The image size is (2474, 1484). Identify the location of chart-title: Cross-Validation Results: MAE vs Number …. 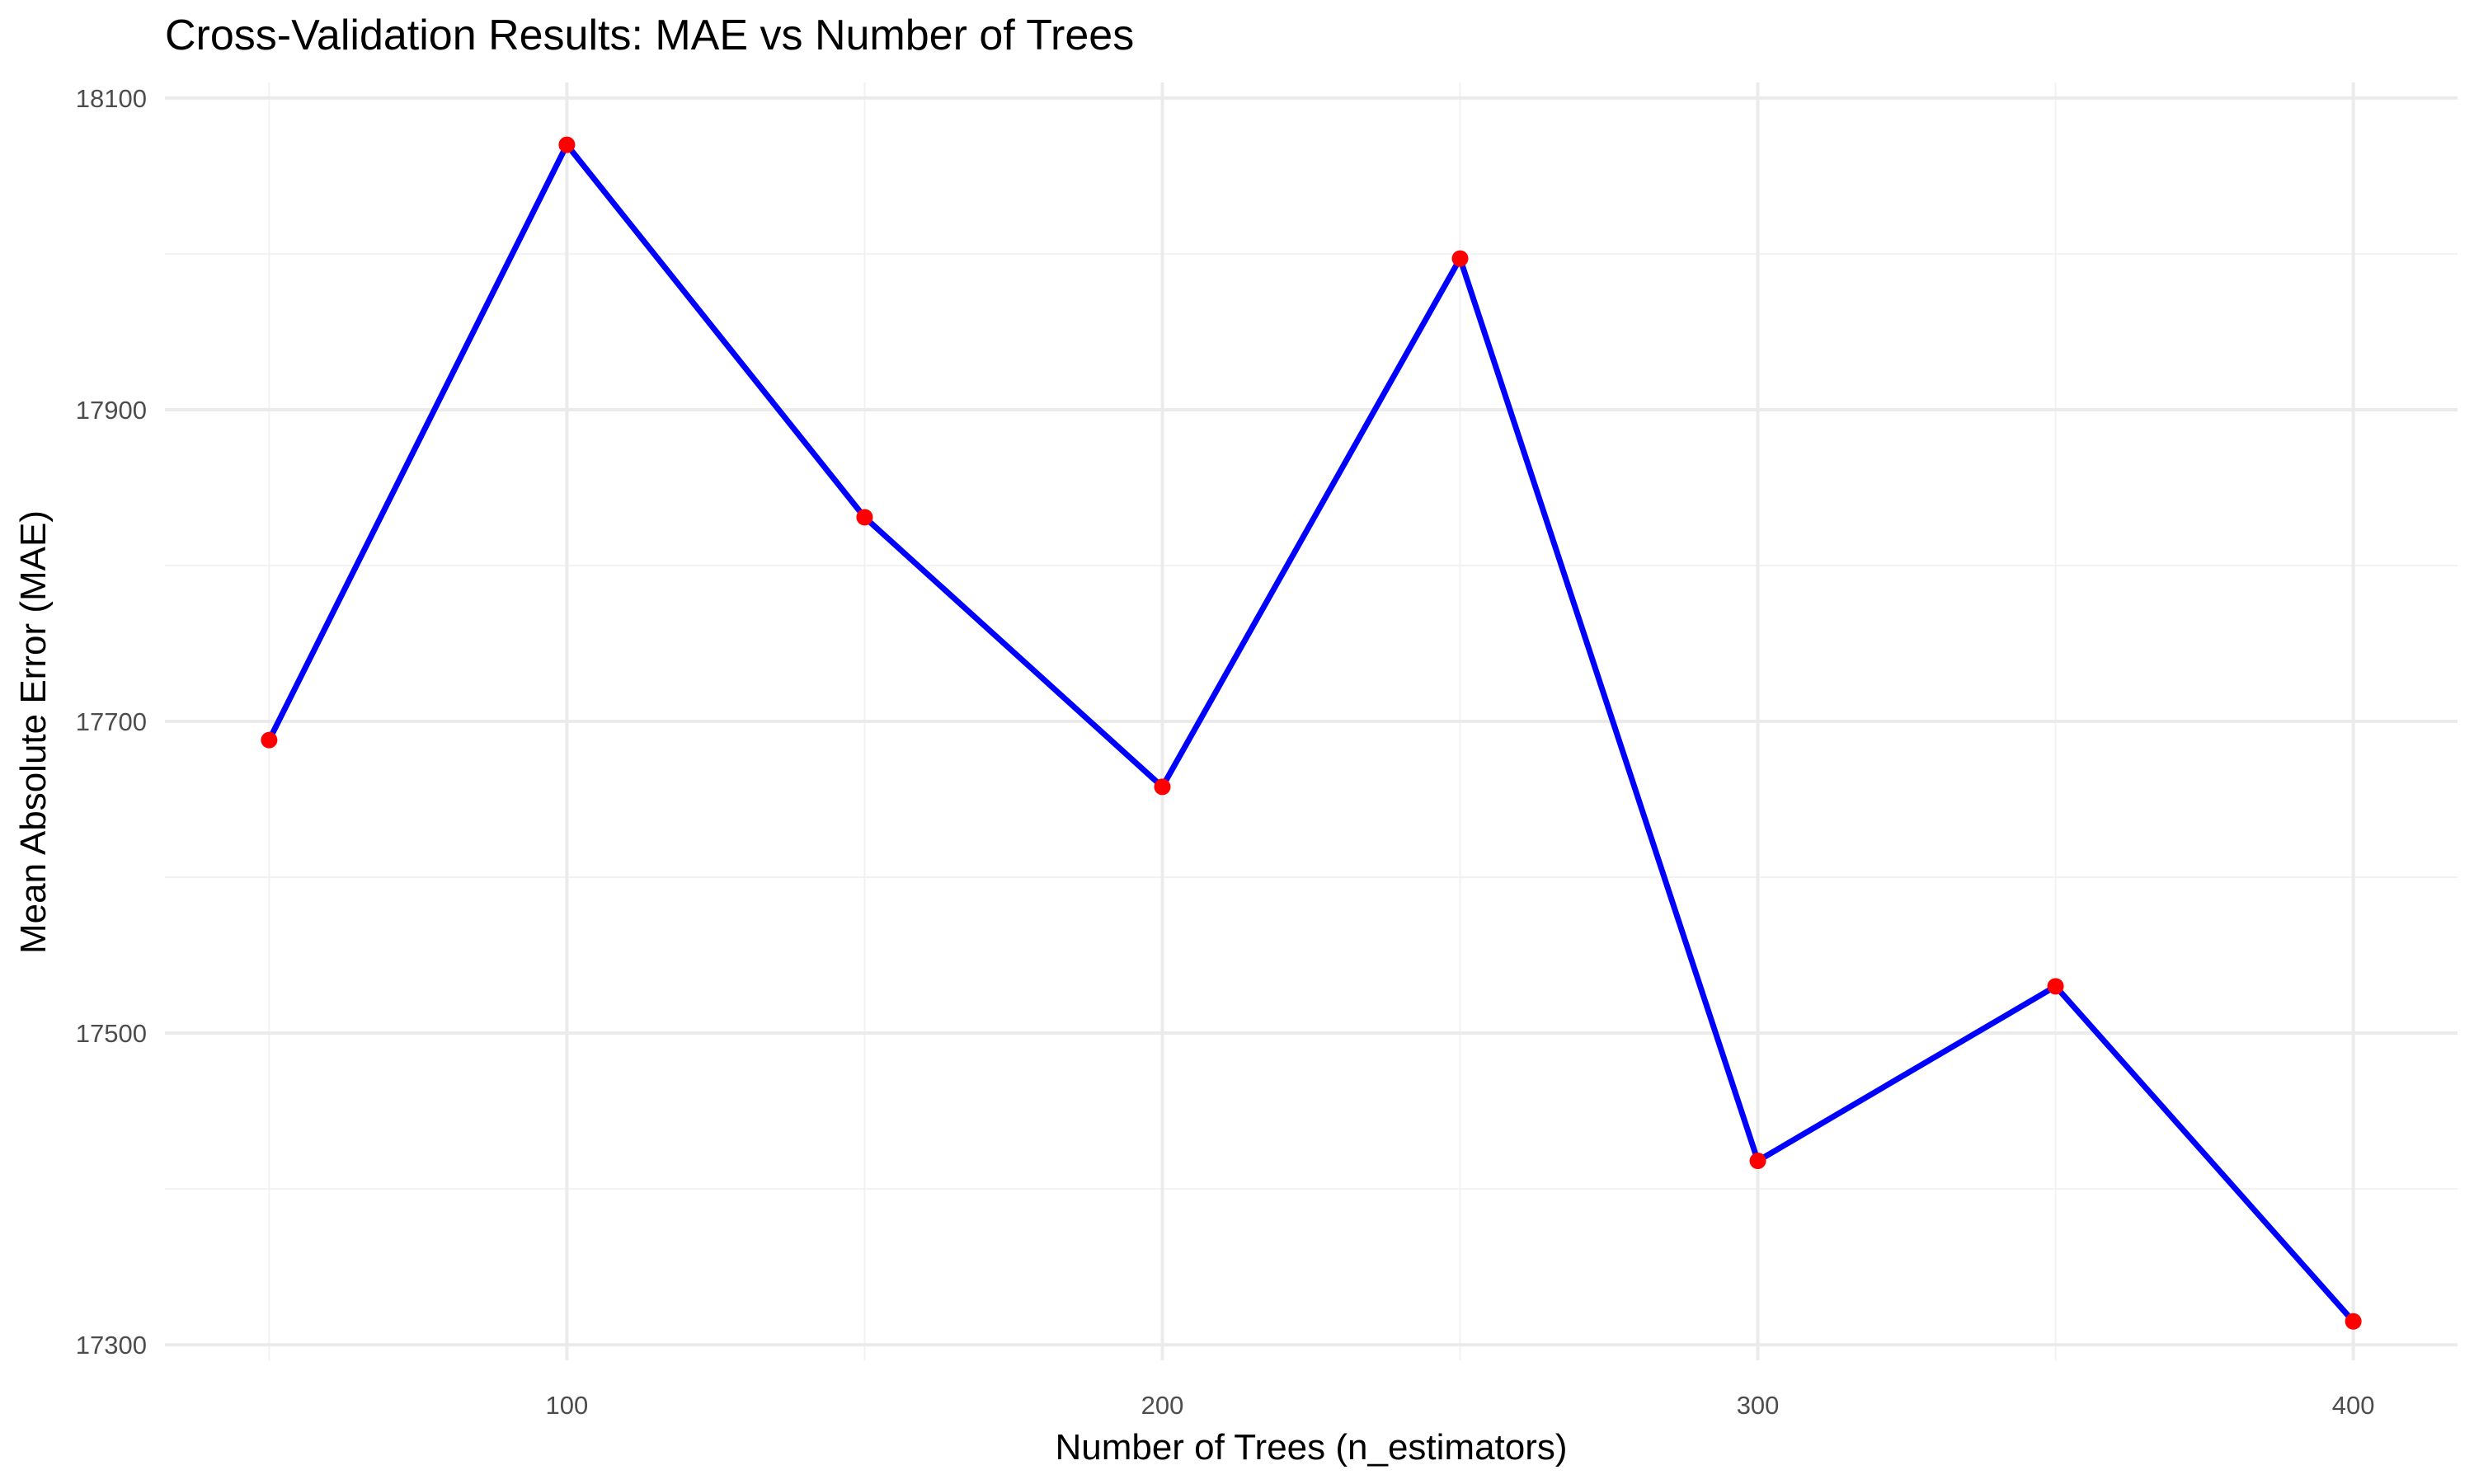
(649, 35).